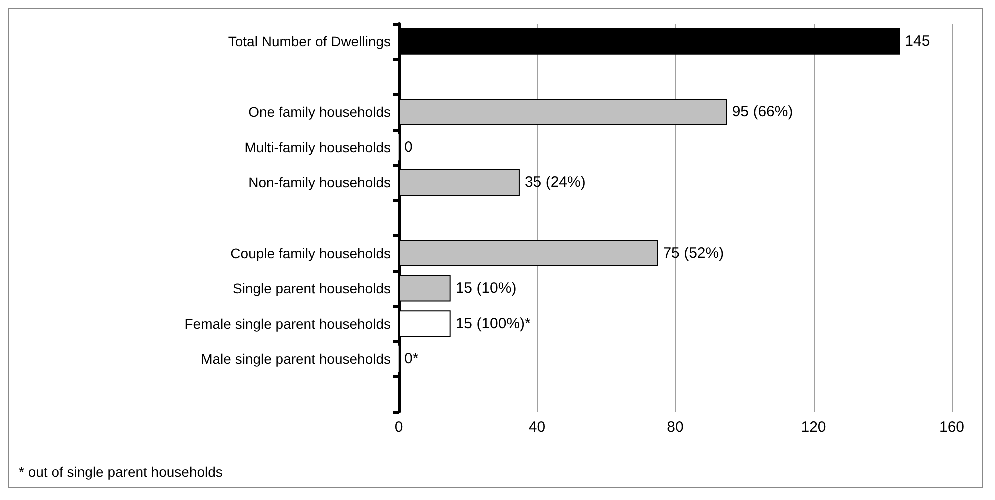 The height and width of the screenshot is (500, 995). What do you see at coordinates (494, 323) in the screenshot?
I see `data-label: 15 (100%)*` at bounding box center [494, 323].